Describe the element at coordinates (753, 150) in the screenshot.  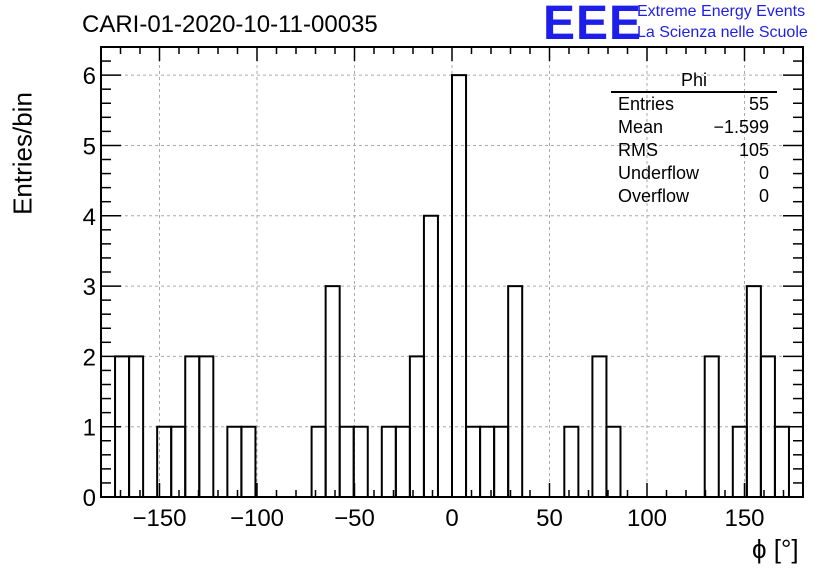
I see `stats-value: 105` at that location.